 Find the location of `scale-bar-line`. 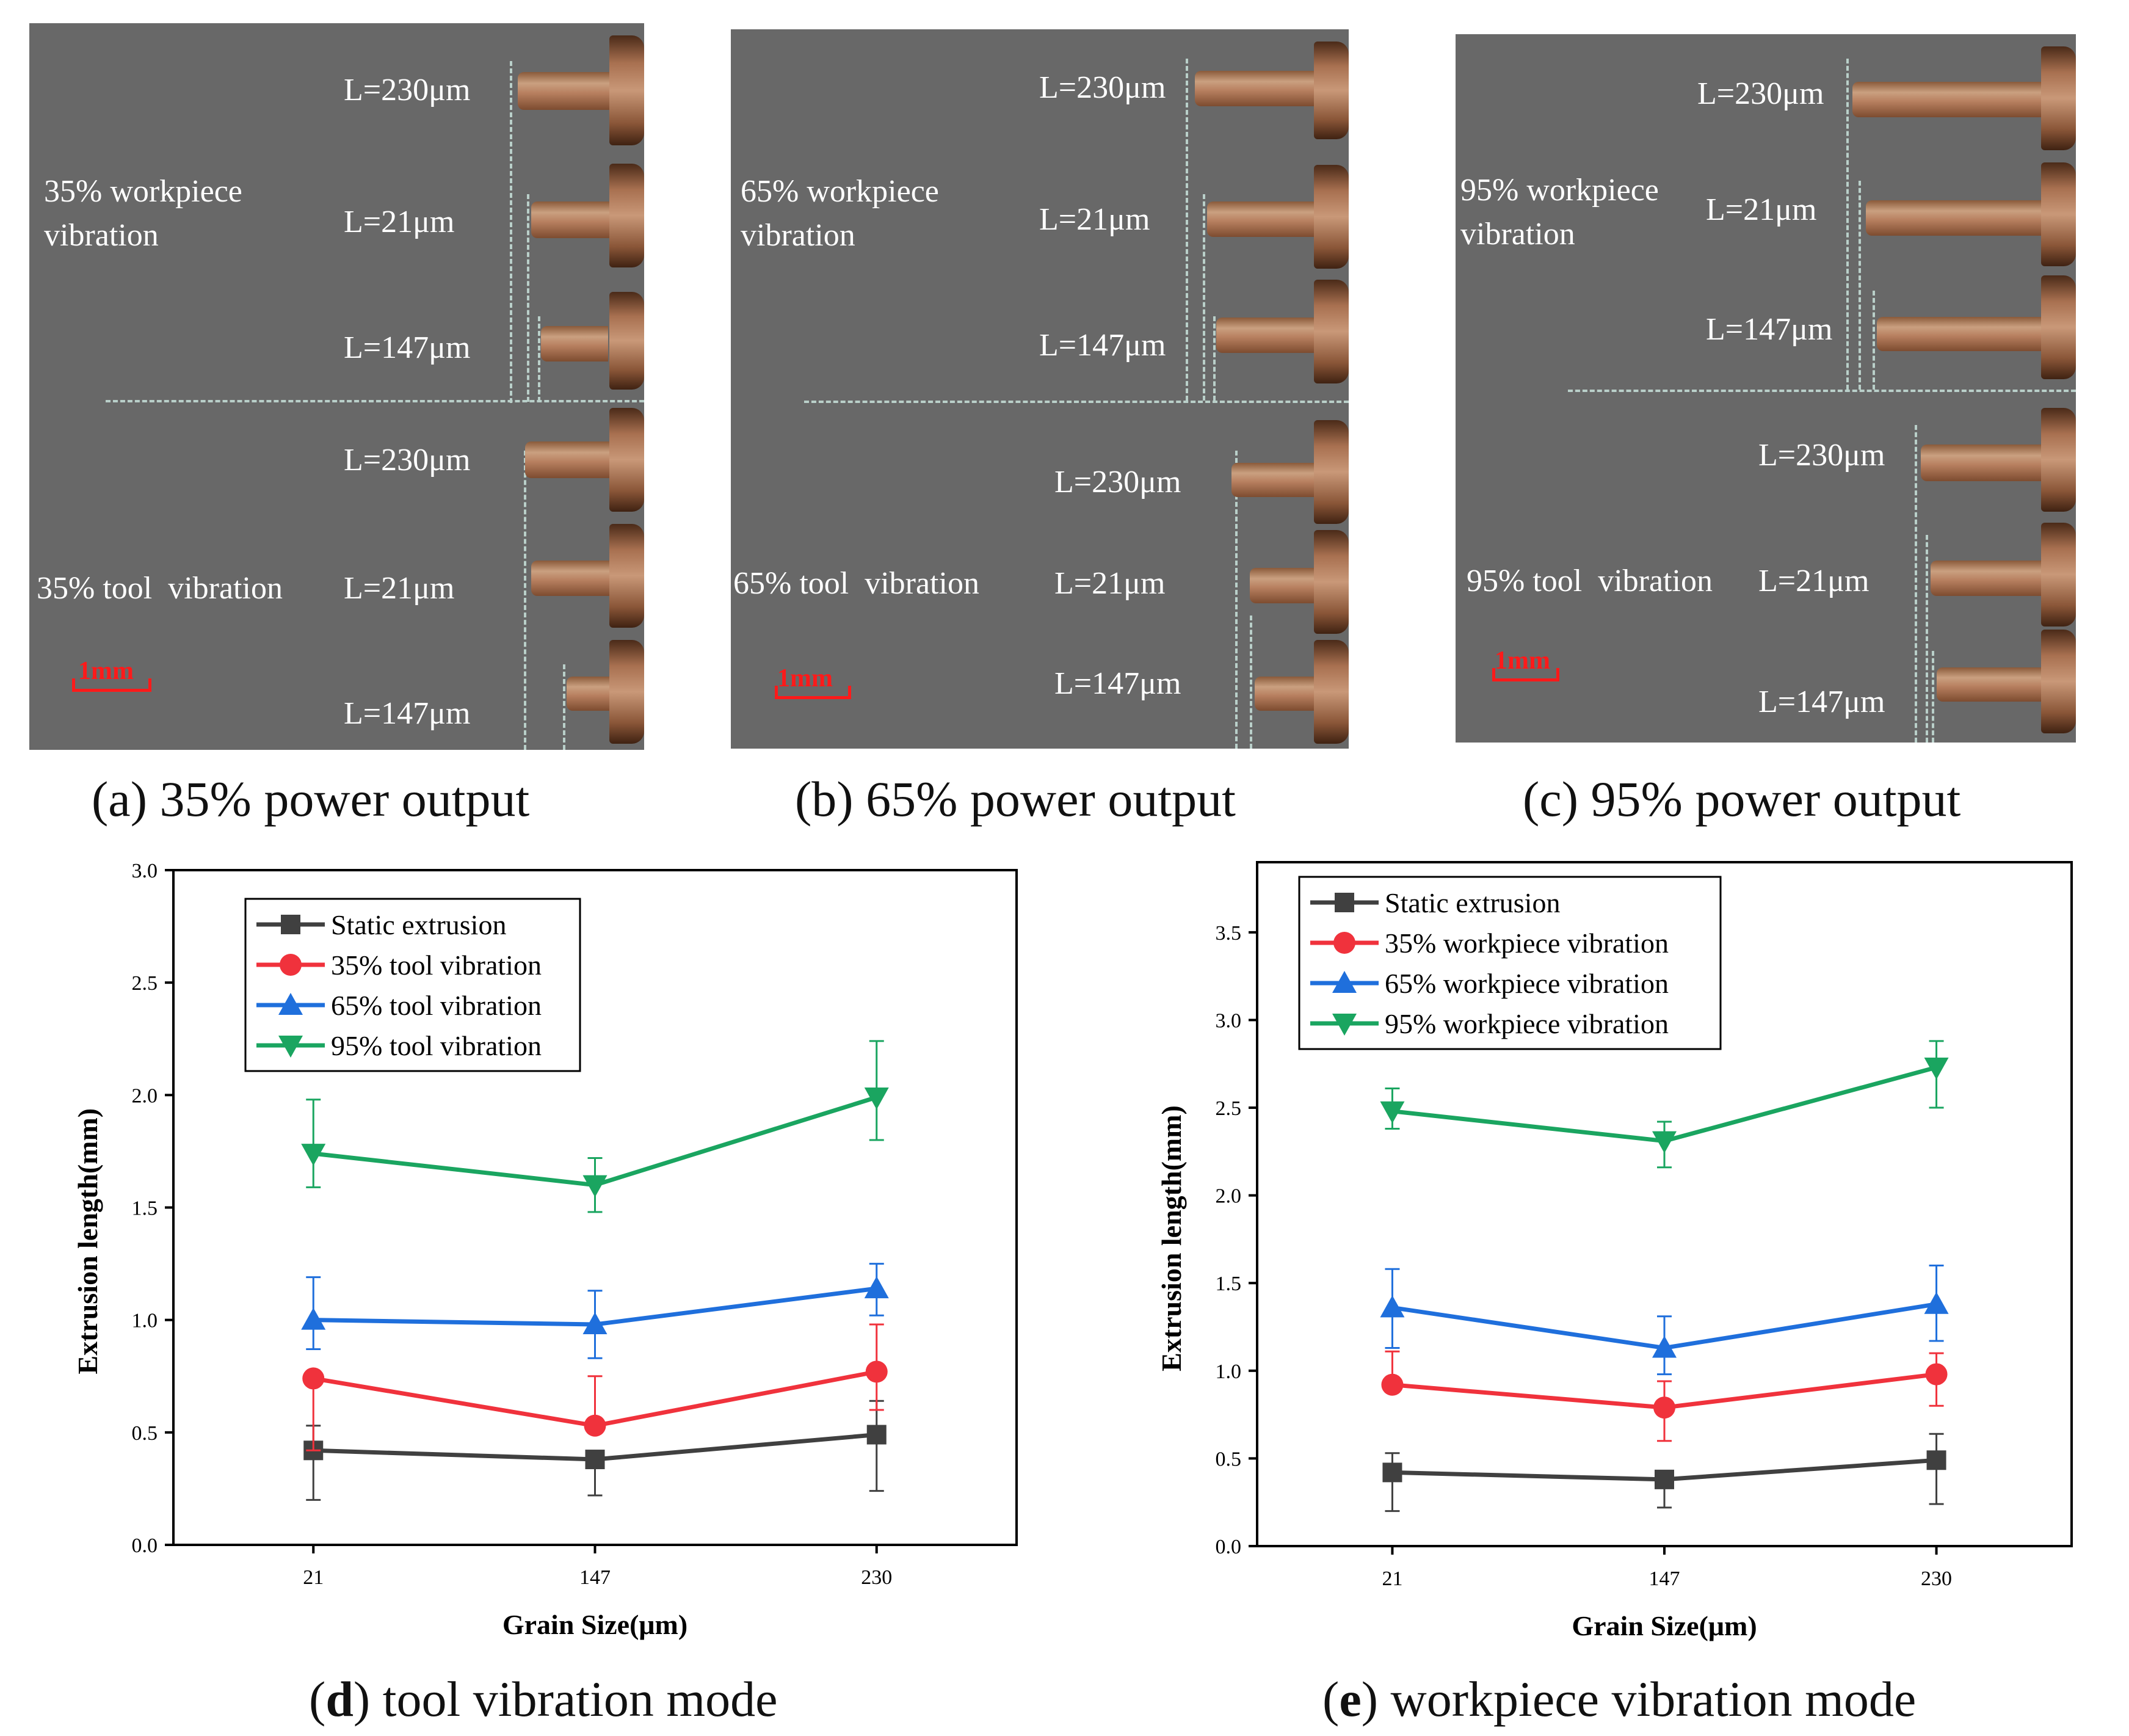

scale-bar-line is located at coordinates (813, 692).